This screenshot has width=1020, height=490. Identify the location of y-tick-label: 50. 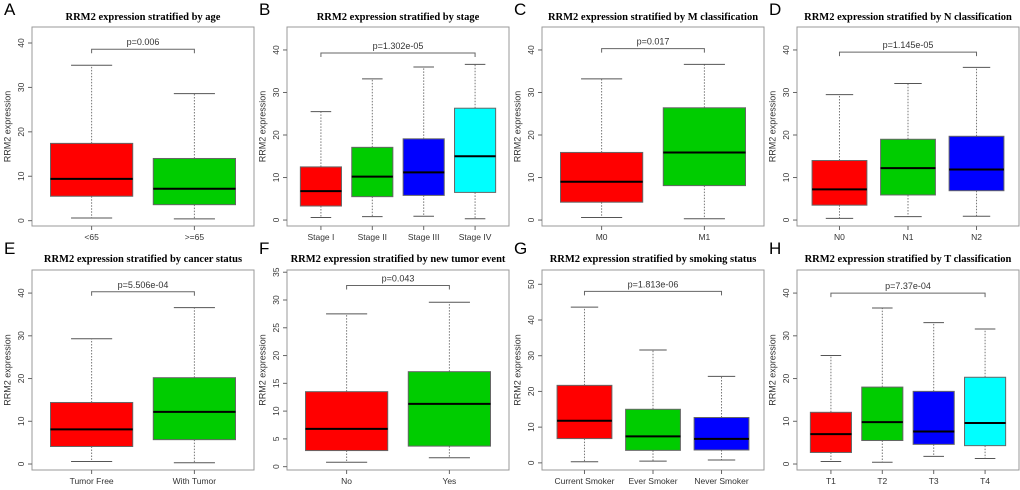
(531, 284).